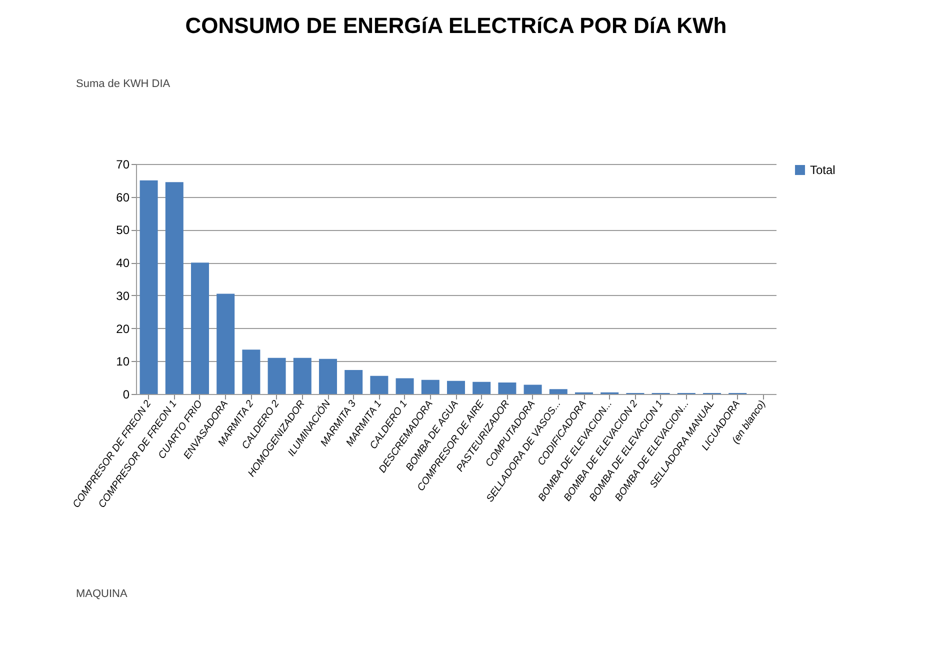  Describe the element at coordinates (126, 395) in the screenshot. I see `y-tick-label: 0` at that location.